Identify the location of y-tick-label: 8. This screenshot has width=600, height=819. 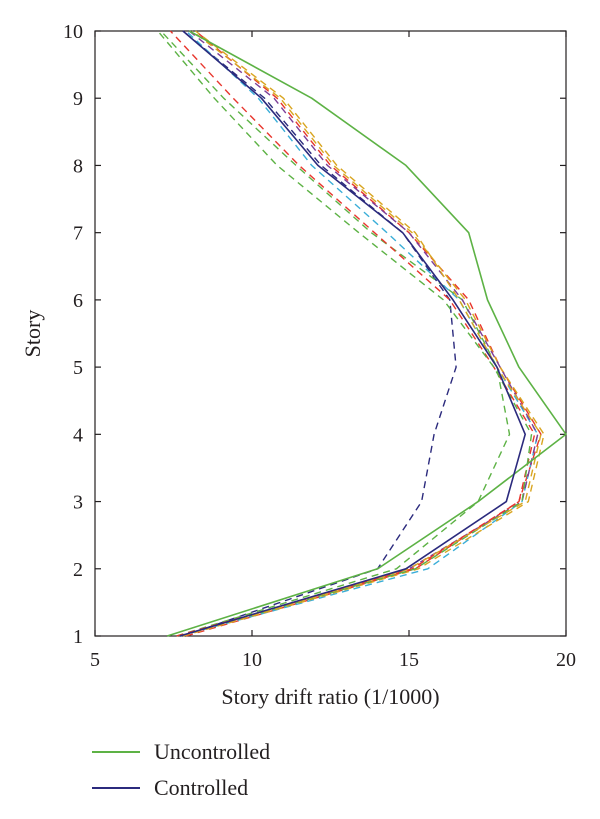
(78, 166).